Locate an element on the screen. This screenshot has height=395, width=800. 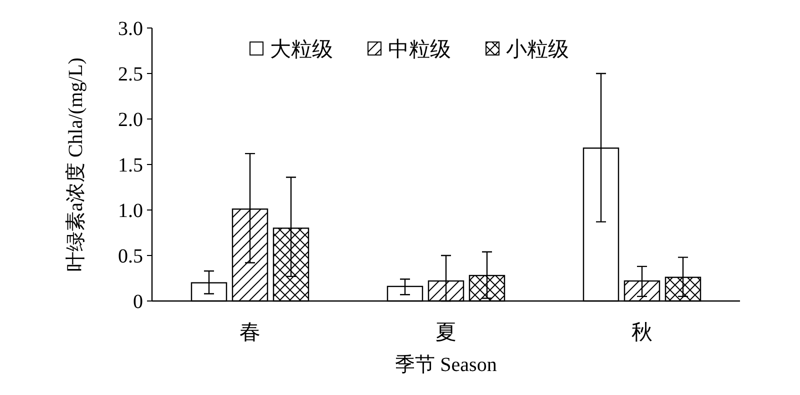
x-tick-label: 秋 is located at coordinates (642, 332).